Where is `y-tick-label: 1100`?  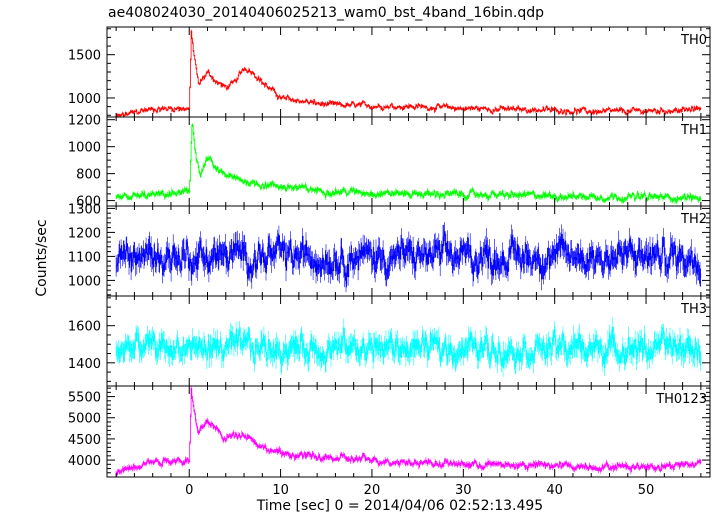 y-tick-label: 1100 is located at coordinates (84, 257).